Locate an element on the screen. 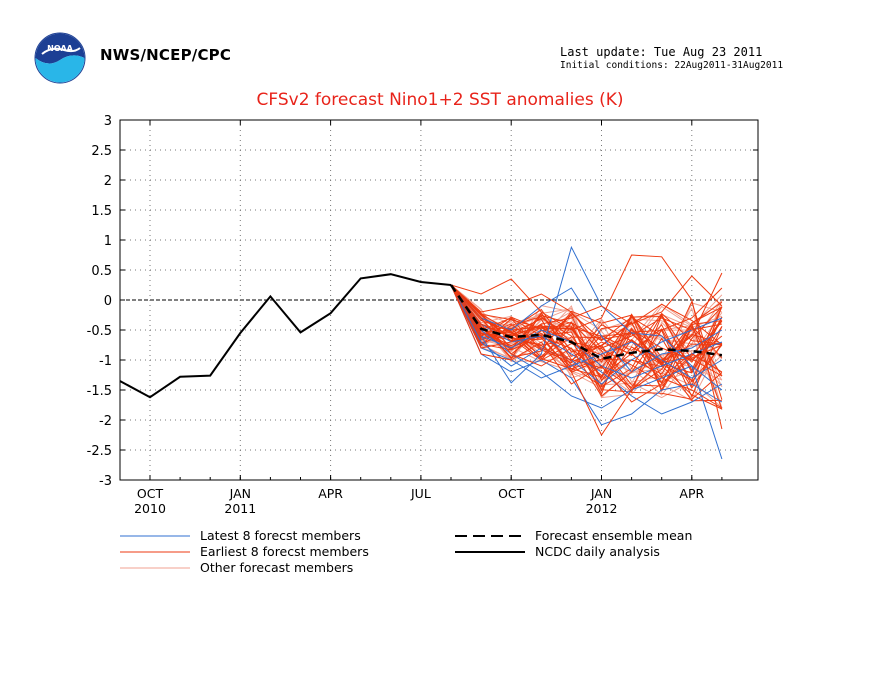 Image resolution: width=880 pixels, height=680 pixels. y-tick-label: -1.5 is located at coordinates (99, 391).